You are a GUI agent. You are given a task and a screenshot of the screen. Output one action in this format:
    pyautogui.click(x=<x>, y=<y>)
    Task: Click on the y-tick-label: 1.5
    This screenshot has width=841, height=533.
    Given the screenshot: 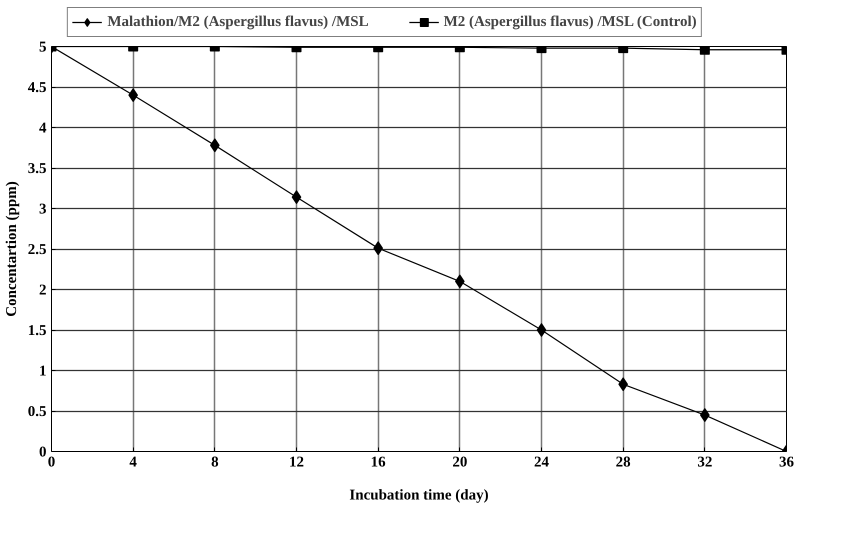 What is the action you would take?
    pyautogui.click(x=37, y=331)
    